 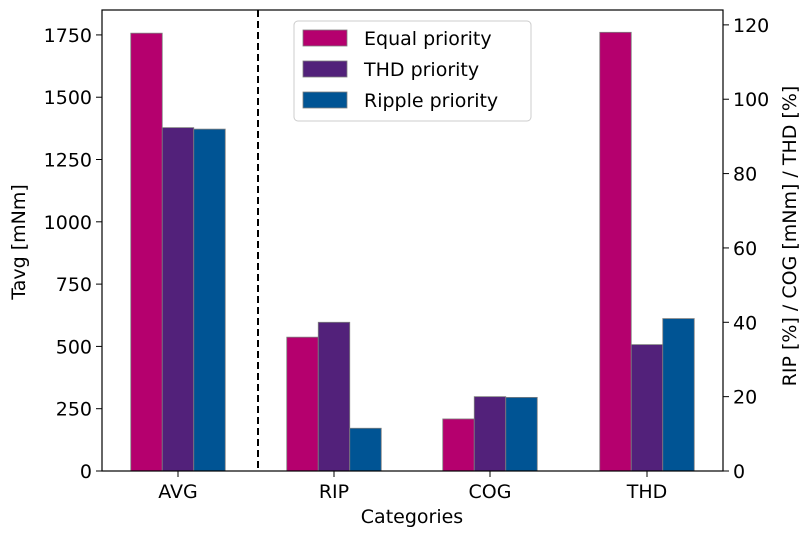 I want to click on legend-frame, so click(x=412, y=71).